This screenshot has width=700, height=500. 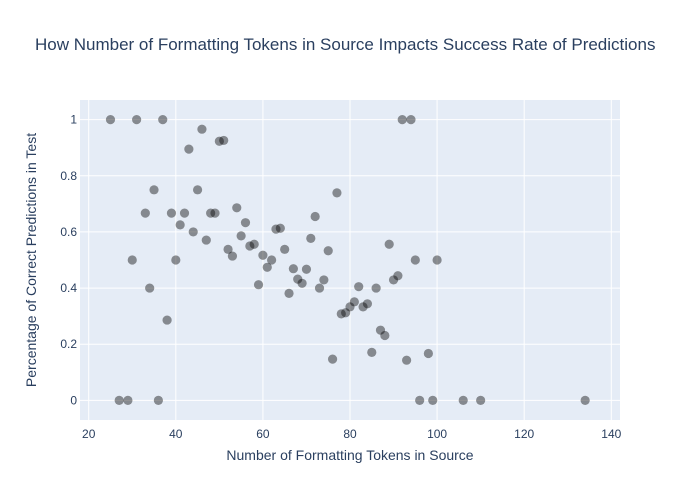 What do you see at coordinates (263, 434) in the screenshot?
I see `x-tick-label: 60` at bounding box center [263, 434].